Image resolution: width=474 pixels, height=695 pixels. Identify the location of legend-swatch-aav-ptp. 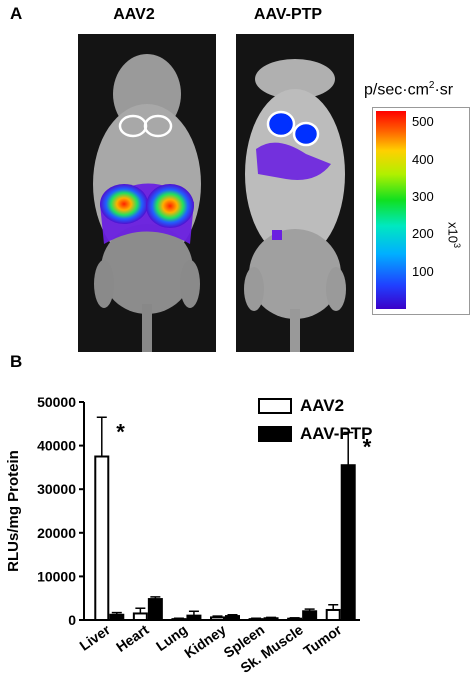
(275, 434).